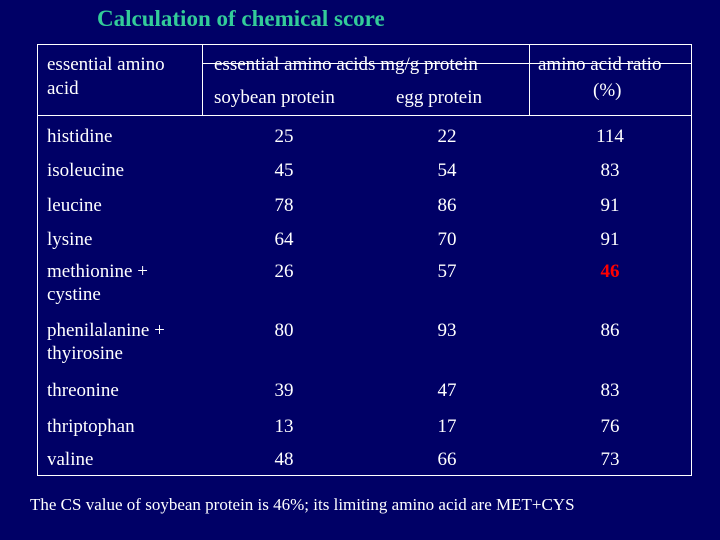  Describe the element at coordinates (80, 136) in the screenshot. I see `amino-acid-name: histidine` at that location.